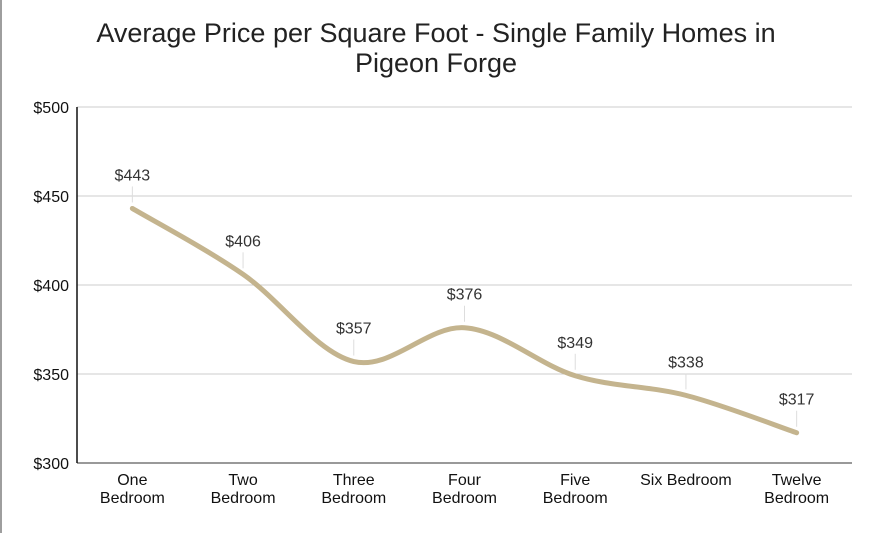 This screenshot has height=534, width=872. I want to click on x-tick-label: Five, so click(575, 480).